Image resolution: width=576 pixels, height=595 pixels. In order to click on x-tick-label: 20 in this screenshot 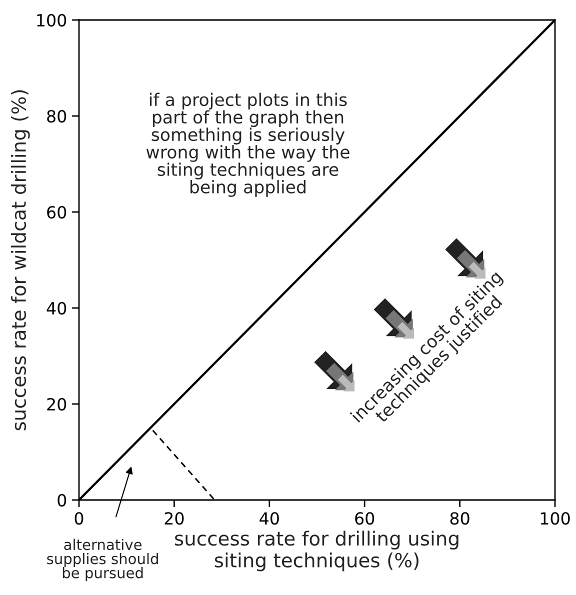, I will do `click(174, 518)`.